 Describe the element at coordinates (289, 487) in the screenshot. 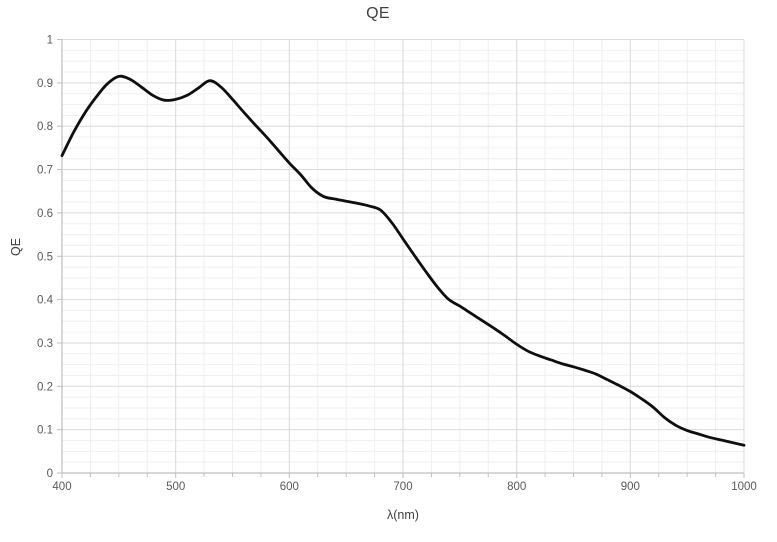

I see `x-tick-label: 600` at that location.